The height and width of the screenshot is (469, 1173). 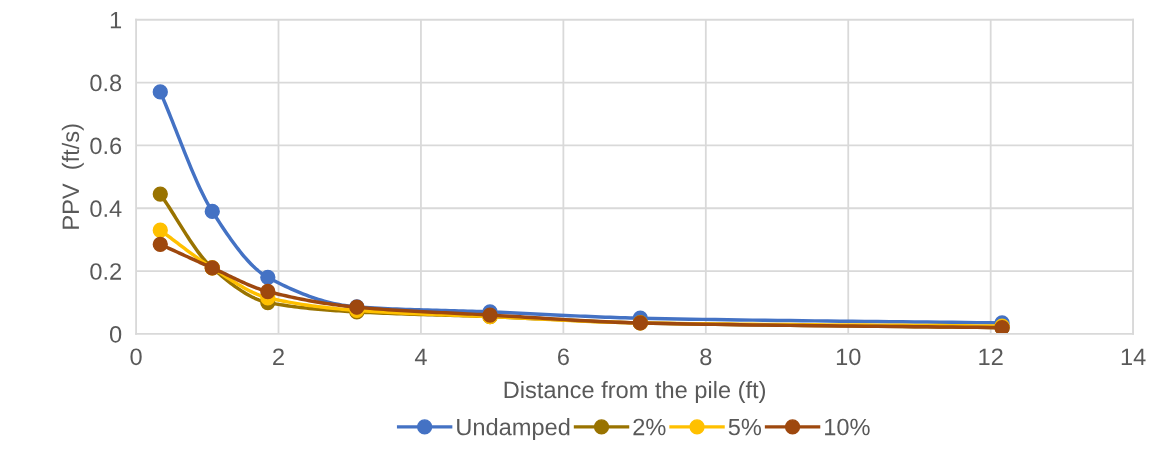 What do you see at coordinates (745, 427) in the screenshot?
I see `legend-label: 5%` at bounding box center [745, 427].